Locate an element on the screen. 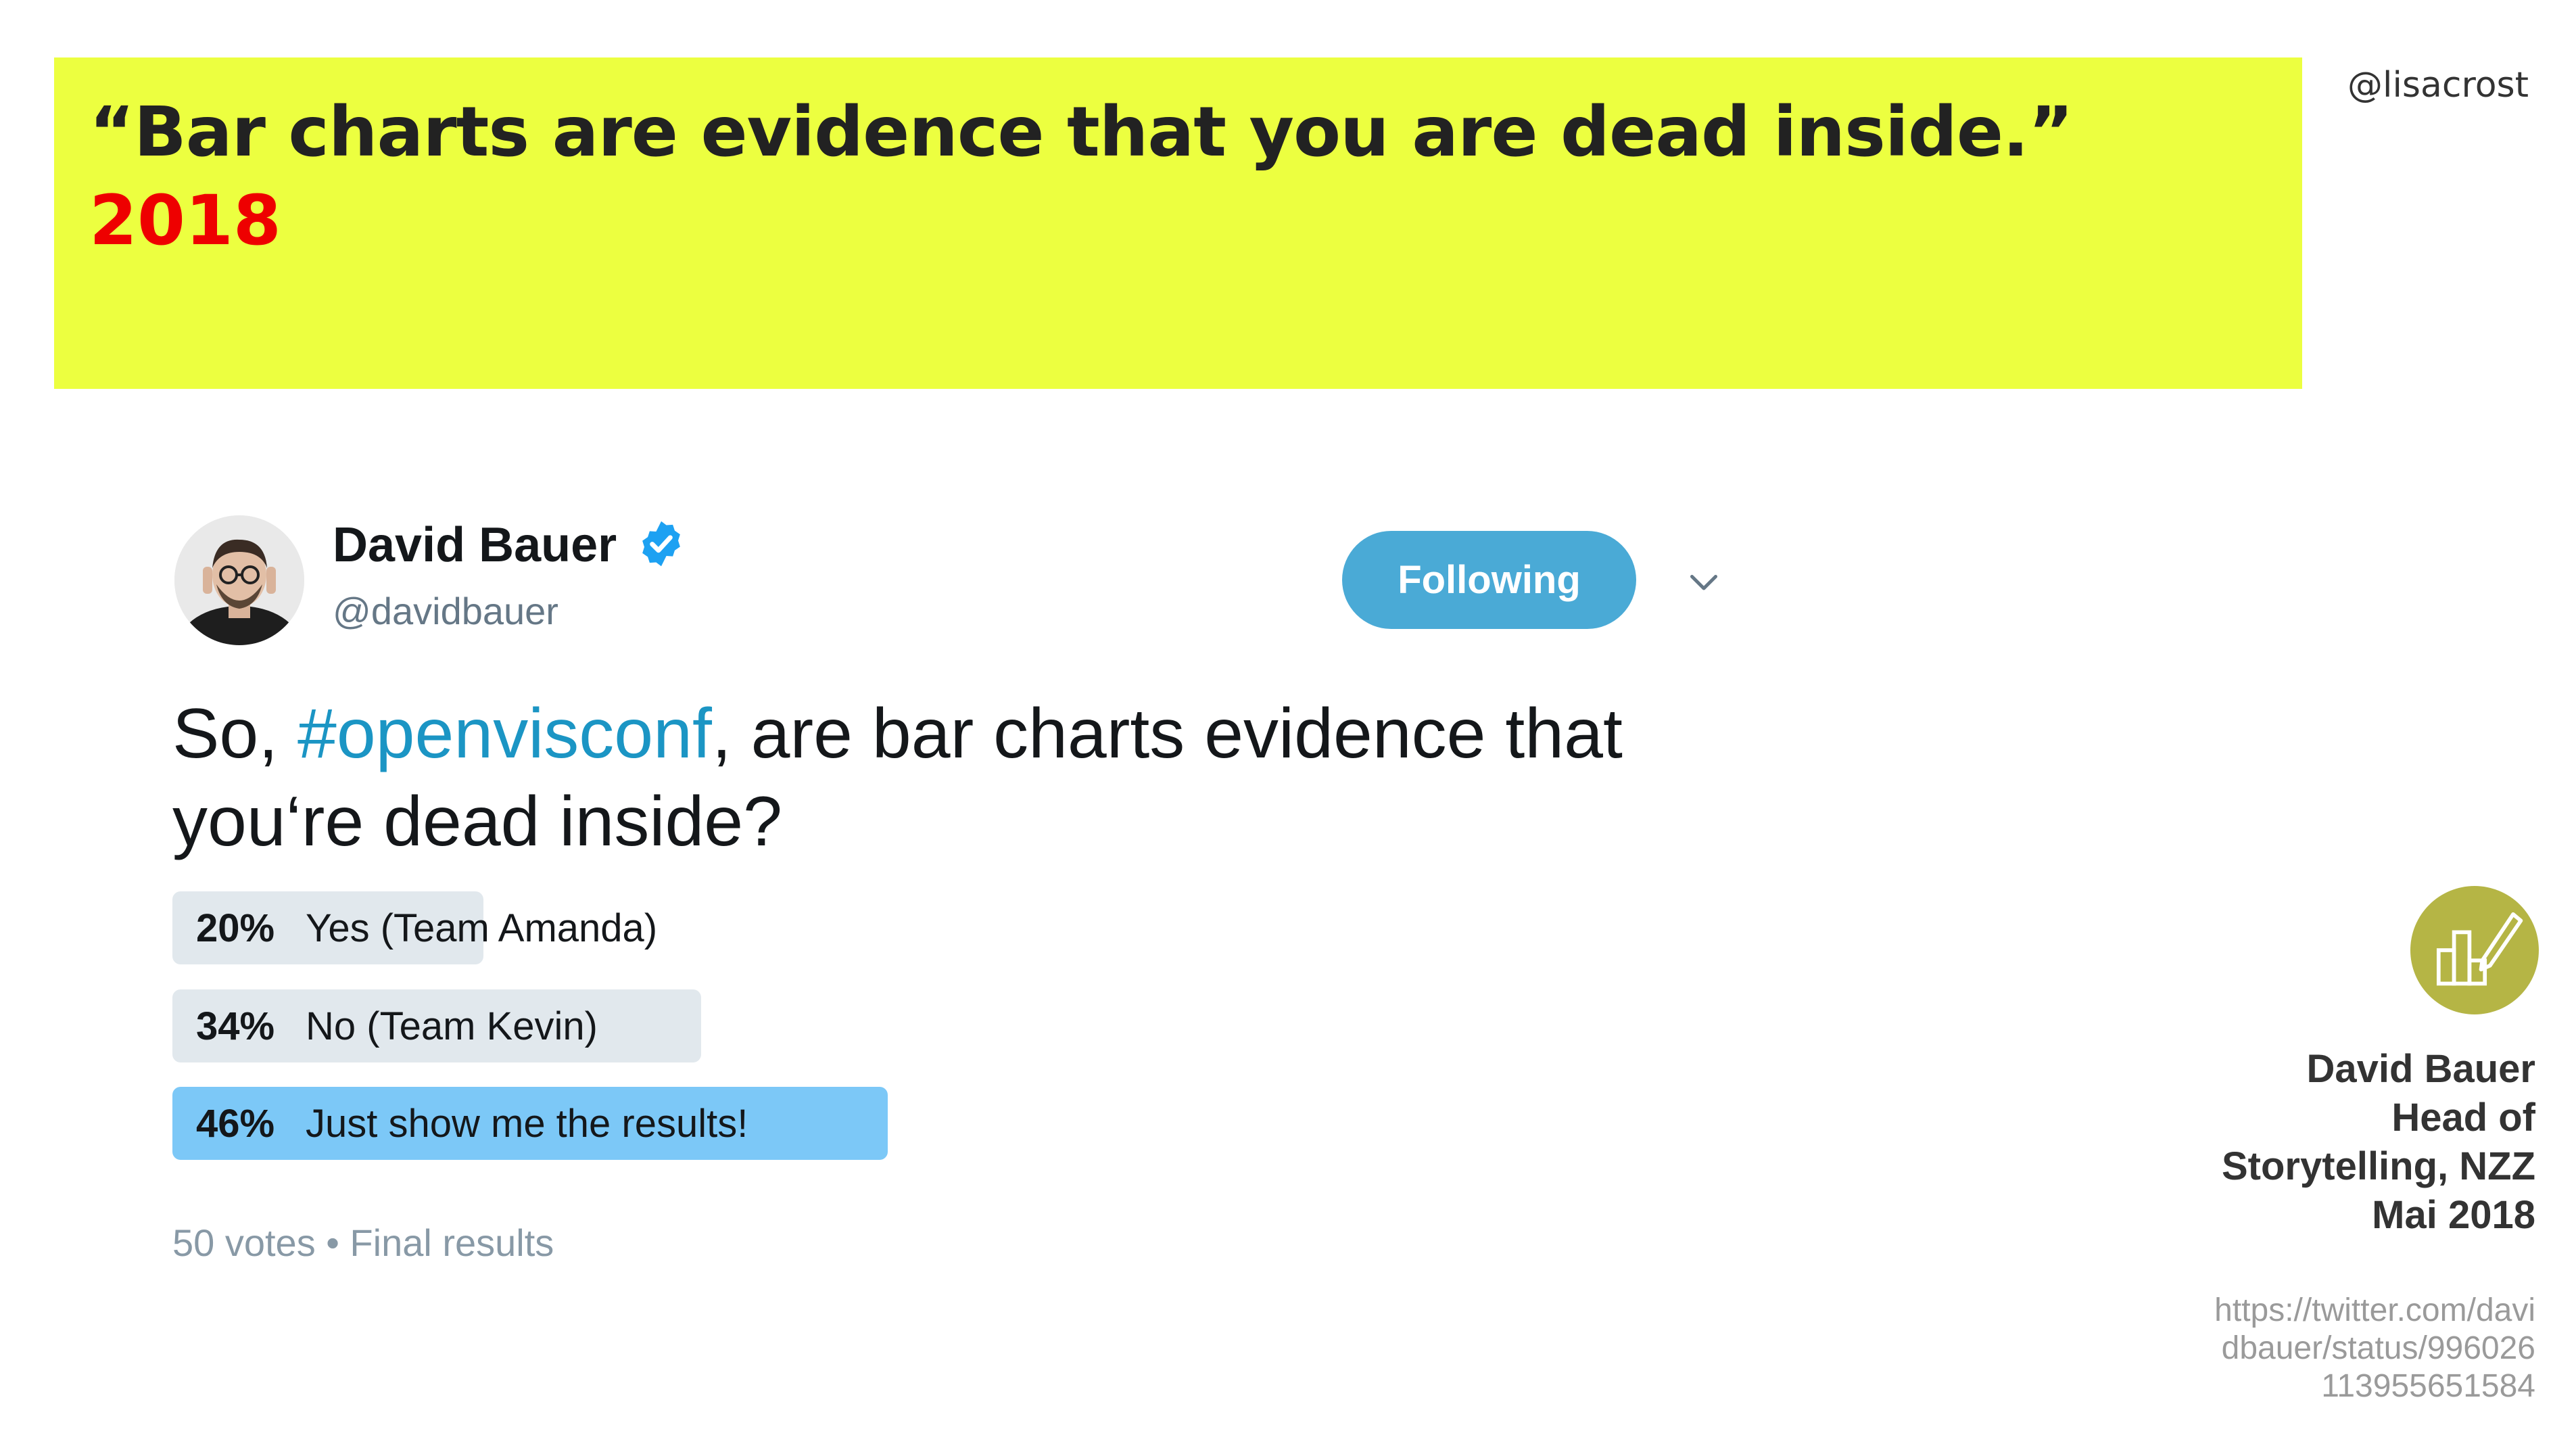 The height and width of the screenshot is (1450, 2576). poll-option-1-bar is located at coordinates (327, 927).